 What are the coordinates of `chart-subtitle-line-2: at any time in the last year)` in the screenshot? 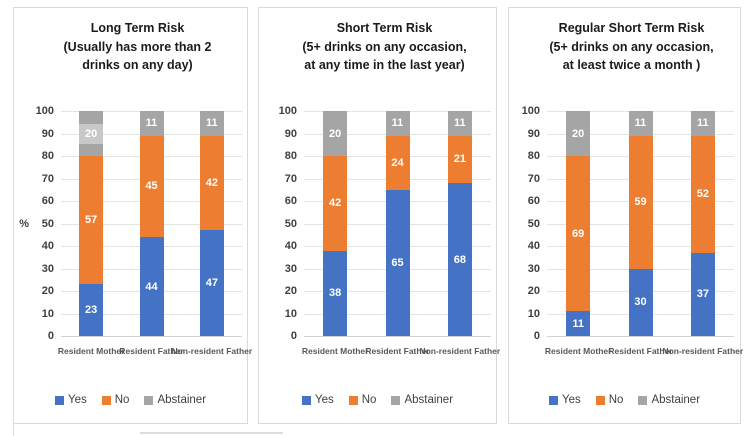 It's located at (384, 65).